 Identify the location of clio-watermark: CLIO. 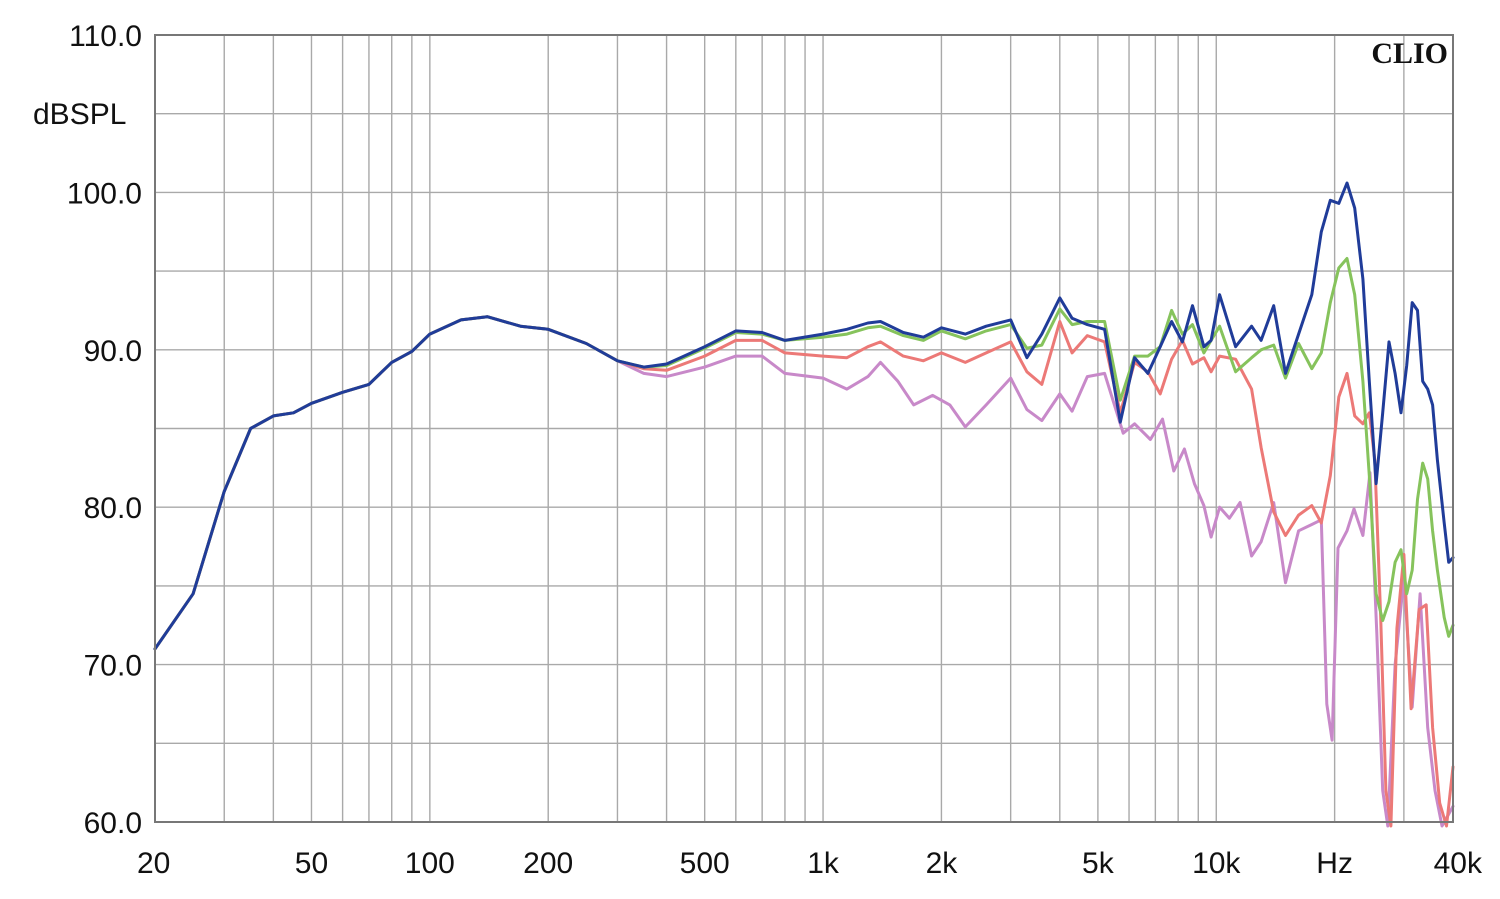
(1409, 53).